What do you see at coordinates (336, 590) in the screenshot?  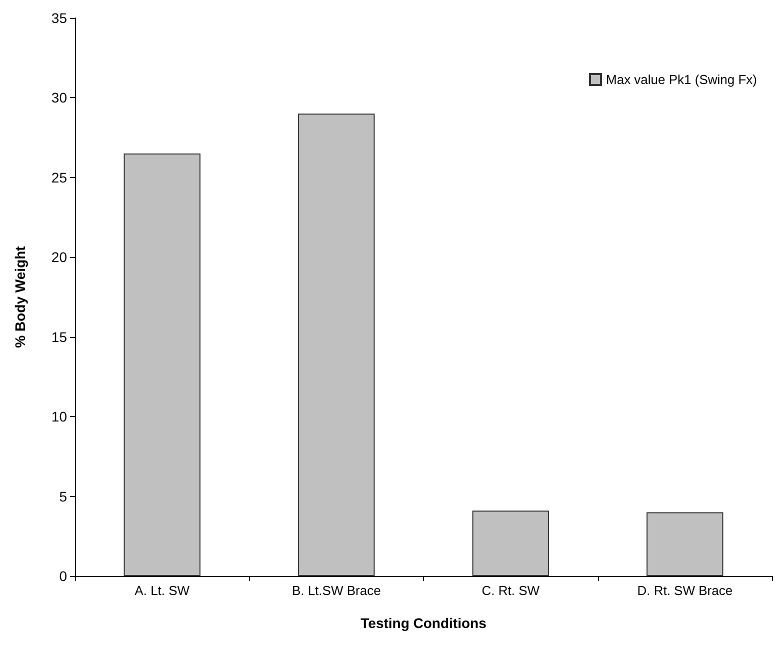 I see `x-tick-label: B. Lt.SW Brace` at bounding box center [336, 590].